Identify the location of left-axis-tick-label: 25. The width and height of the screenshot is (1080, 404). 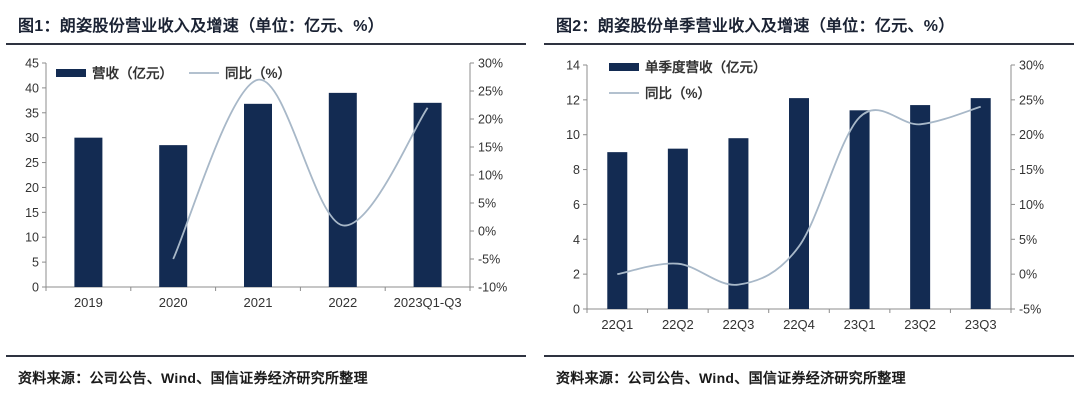
(32, 163).